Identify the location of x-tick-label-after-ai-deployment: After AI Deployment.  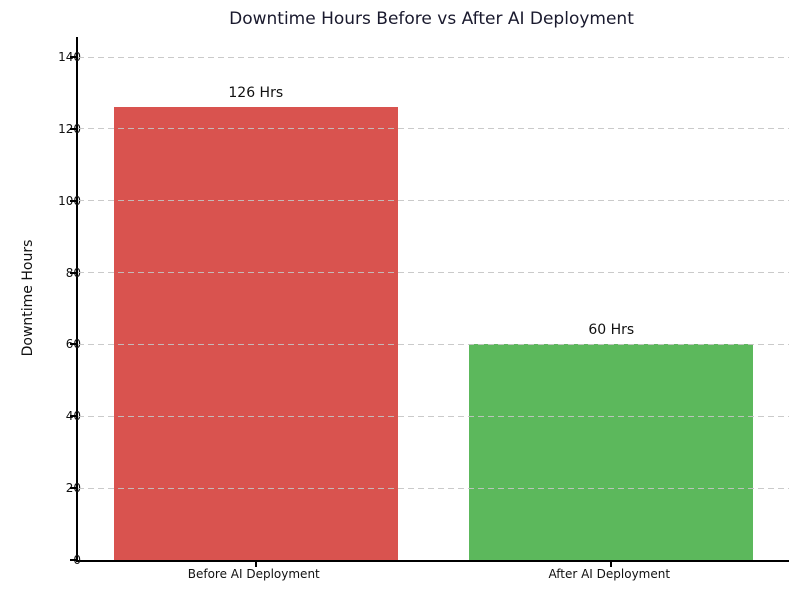
(609, 574).